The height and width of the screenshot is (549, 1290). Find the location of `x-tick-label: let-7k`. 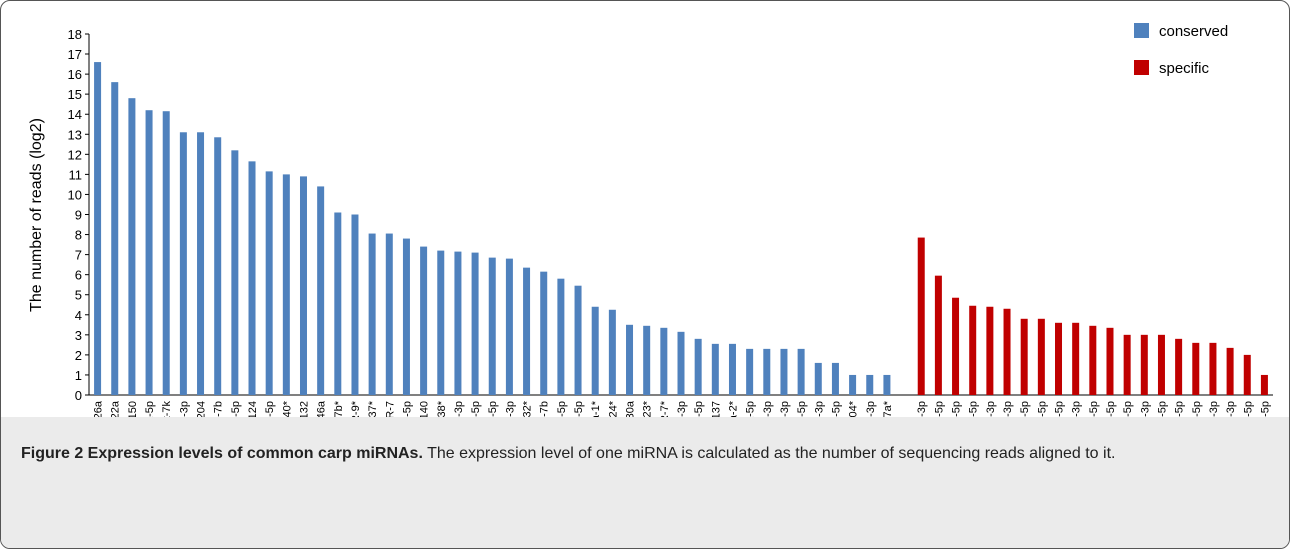

x-tick-label: let-7k is located at coordinates (167, 409).